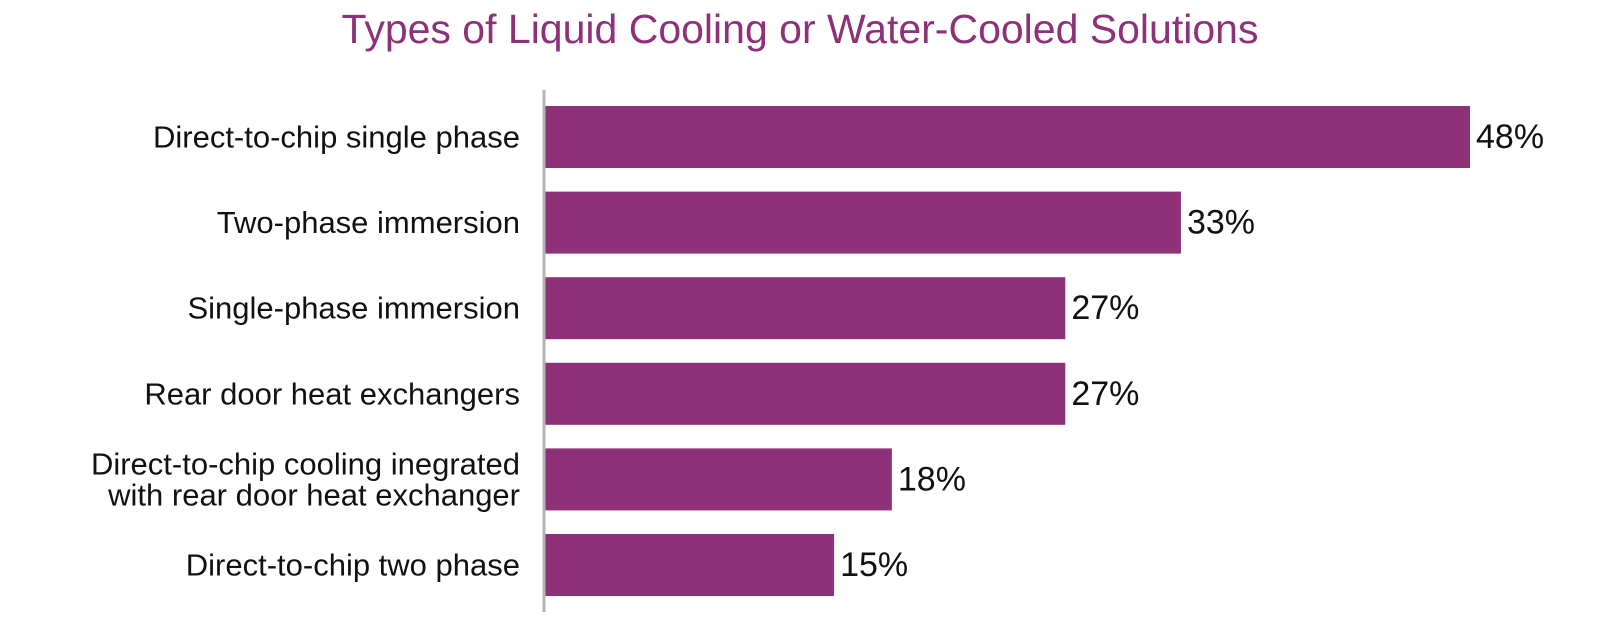  I want to click on value-label-2: 33%, so click(1221, 223).